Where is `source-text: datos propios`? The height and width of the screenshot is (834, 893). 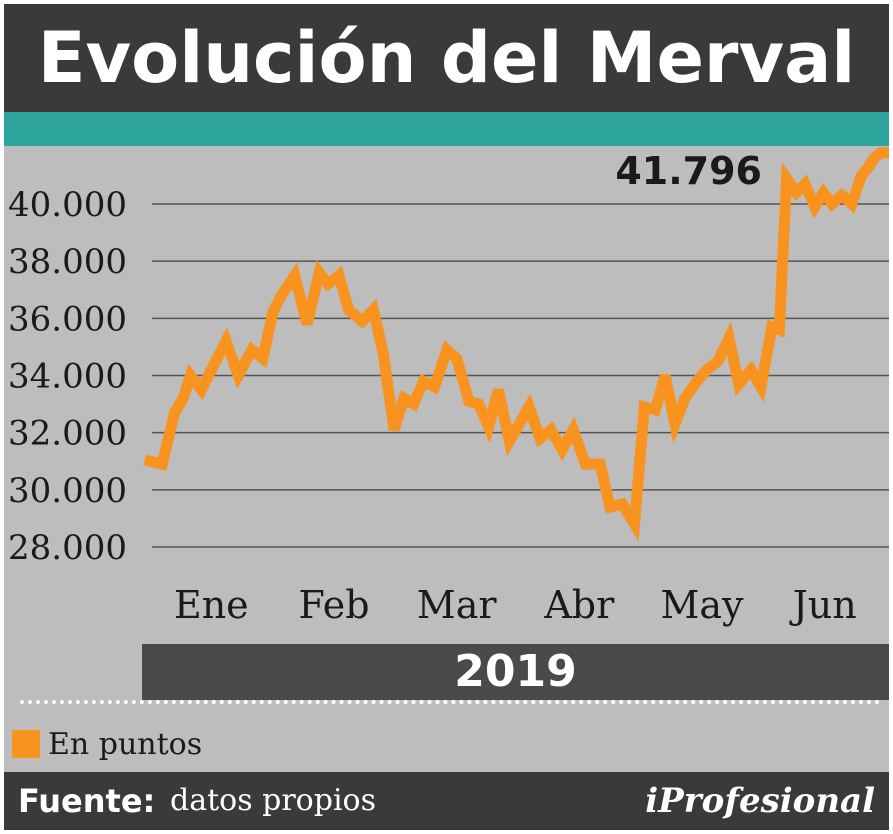
source-text: datos propios is located at coordinates (273, 800).